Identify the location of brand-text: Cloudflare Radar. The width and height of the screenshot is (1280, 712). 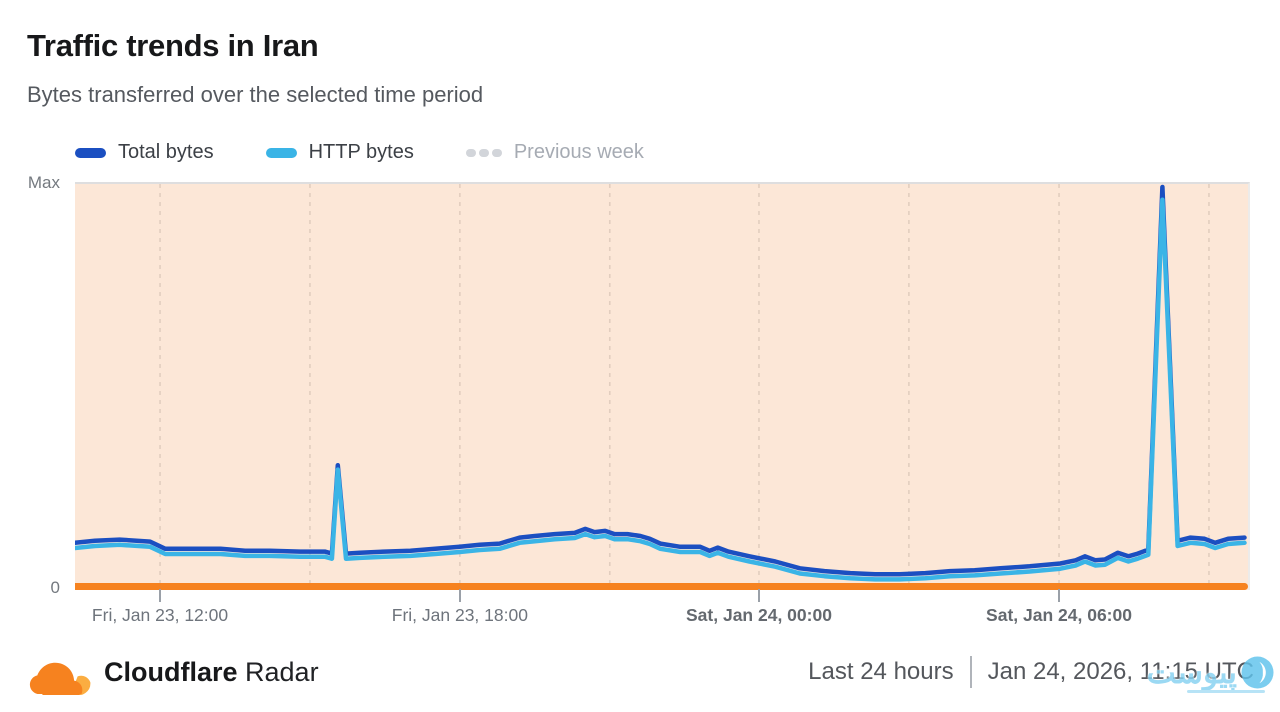
(211, 672).